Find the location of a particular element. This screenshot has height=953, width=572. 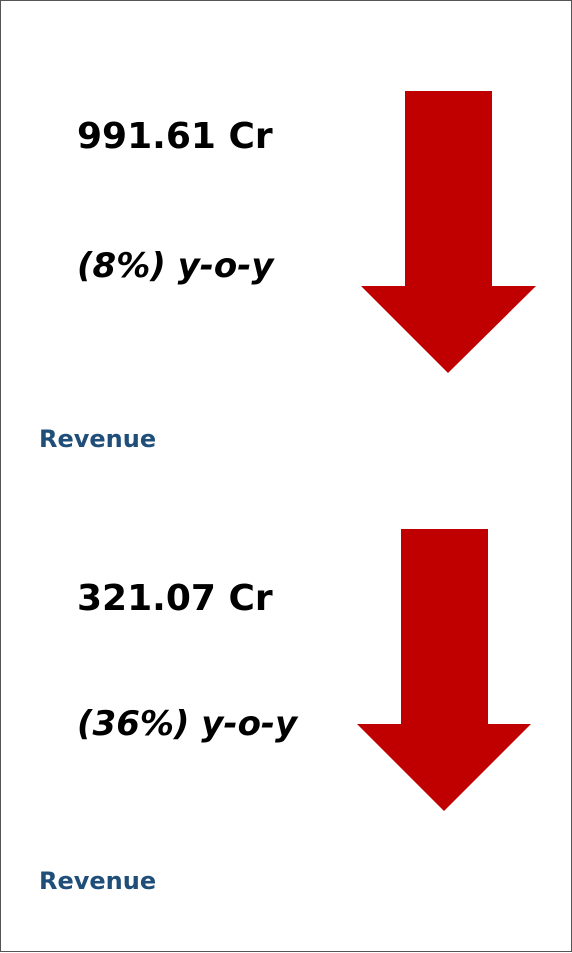

metric-value: 321.07 Cr is located at coordinates (175, 598).